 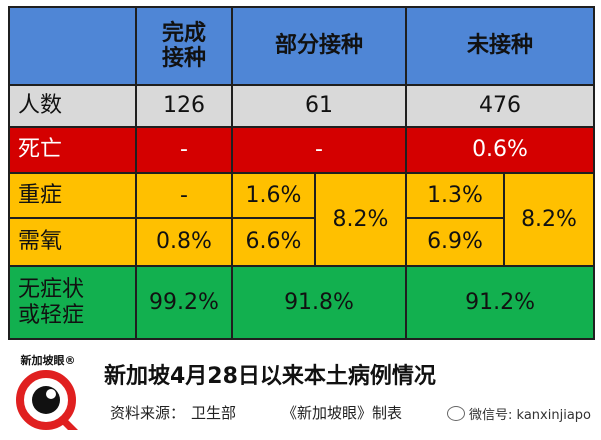 What do you see at coordinates (47, 400) in the screenshot?
I see `logo-eye-icon` at bounding box center [47, 400].